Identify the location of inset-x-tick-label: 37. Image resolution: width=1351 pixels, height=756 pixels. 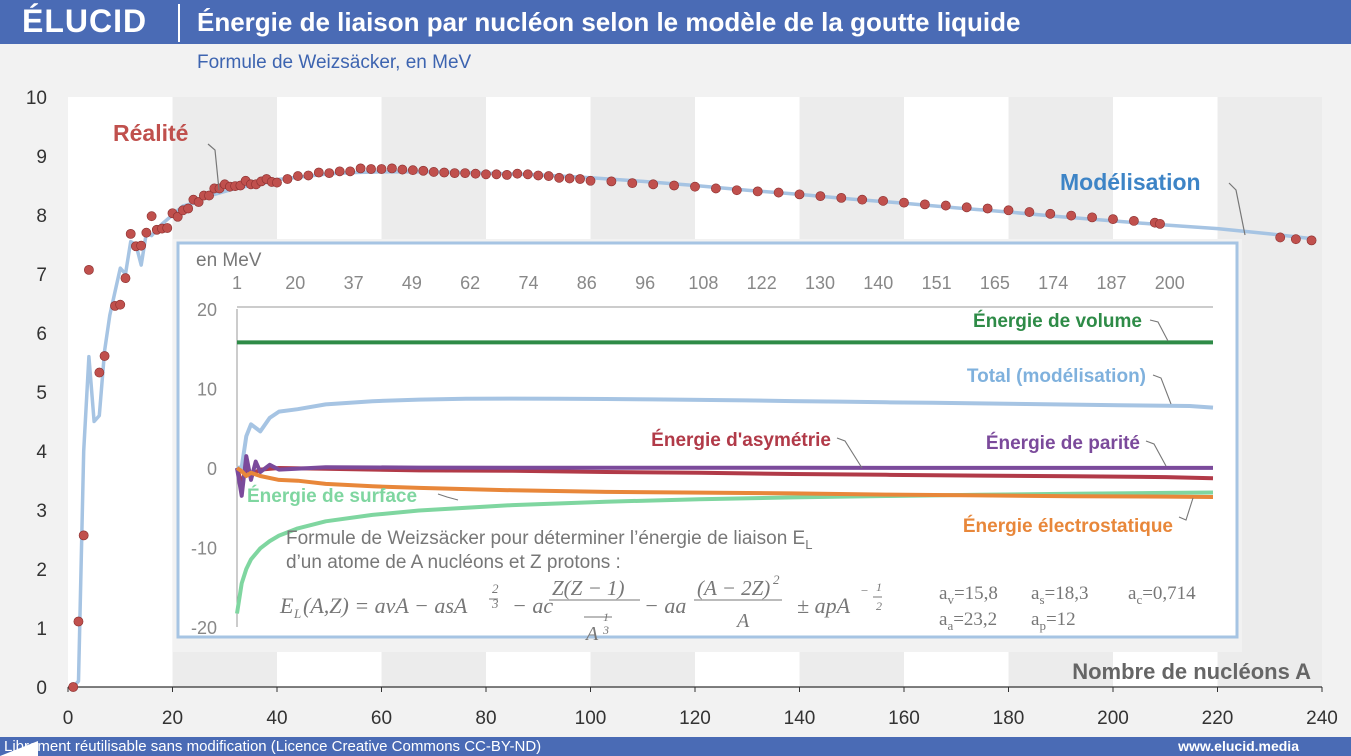
(354, 283).